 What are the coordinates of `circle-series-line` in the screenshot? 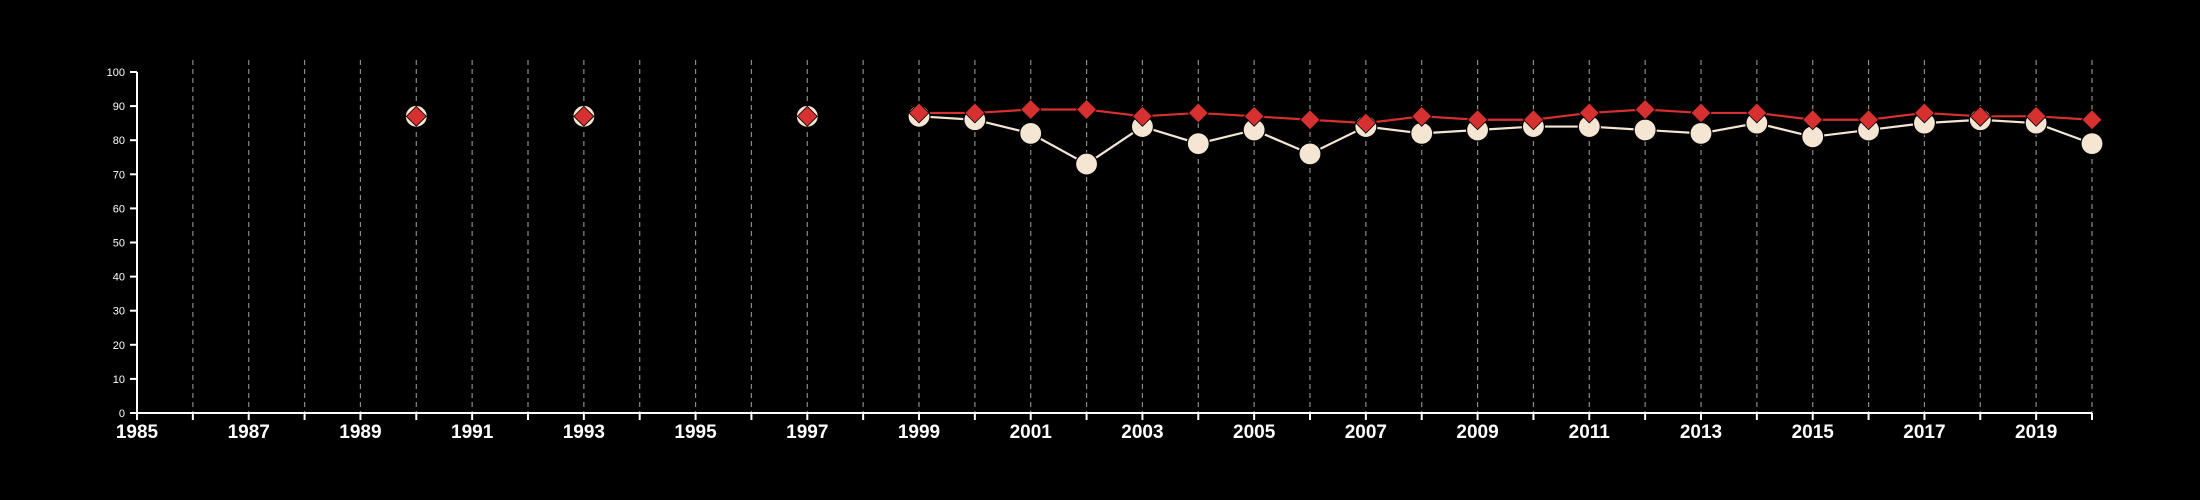 It's located at (1505, 140).